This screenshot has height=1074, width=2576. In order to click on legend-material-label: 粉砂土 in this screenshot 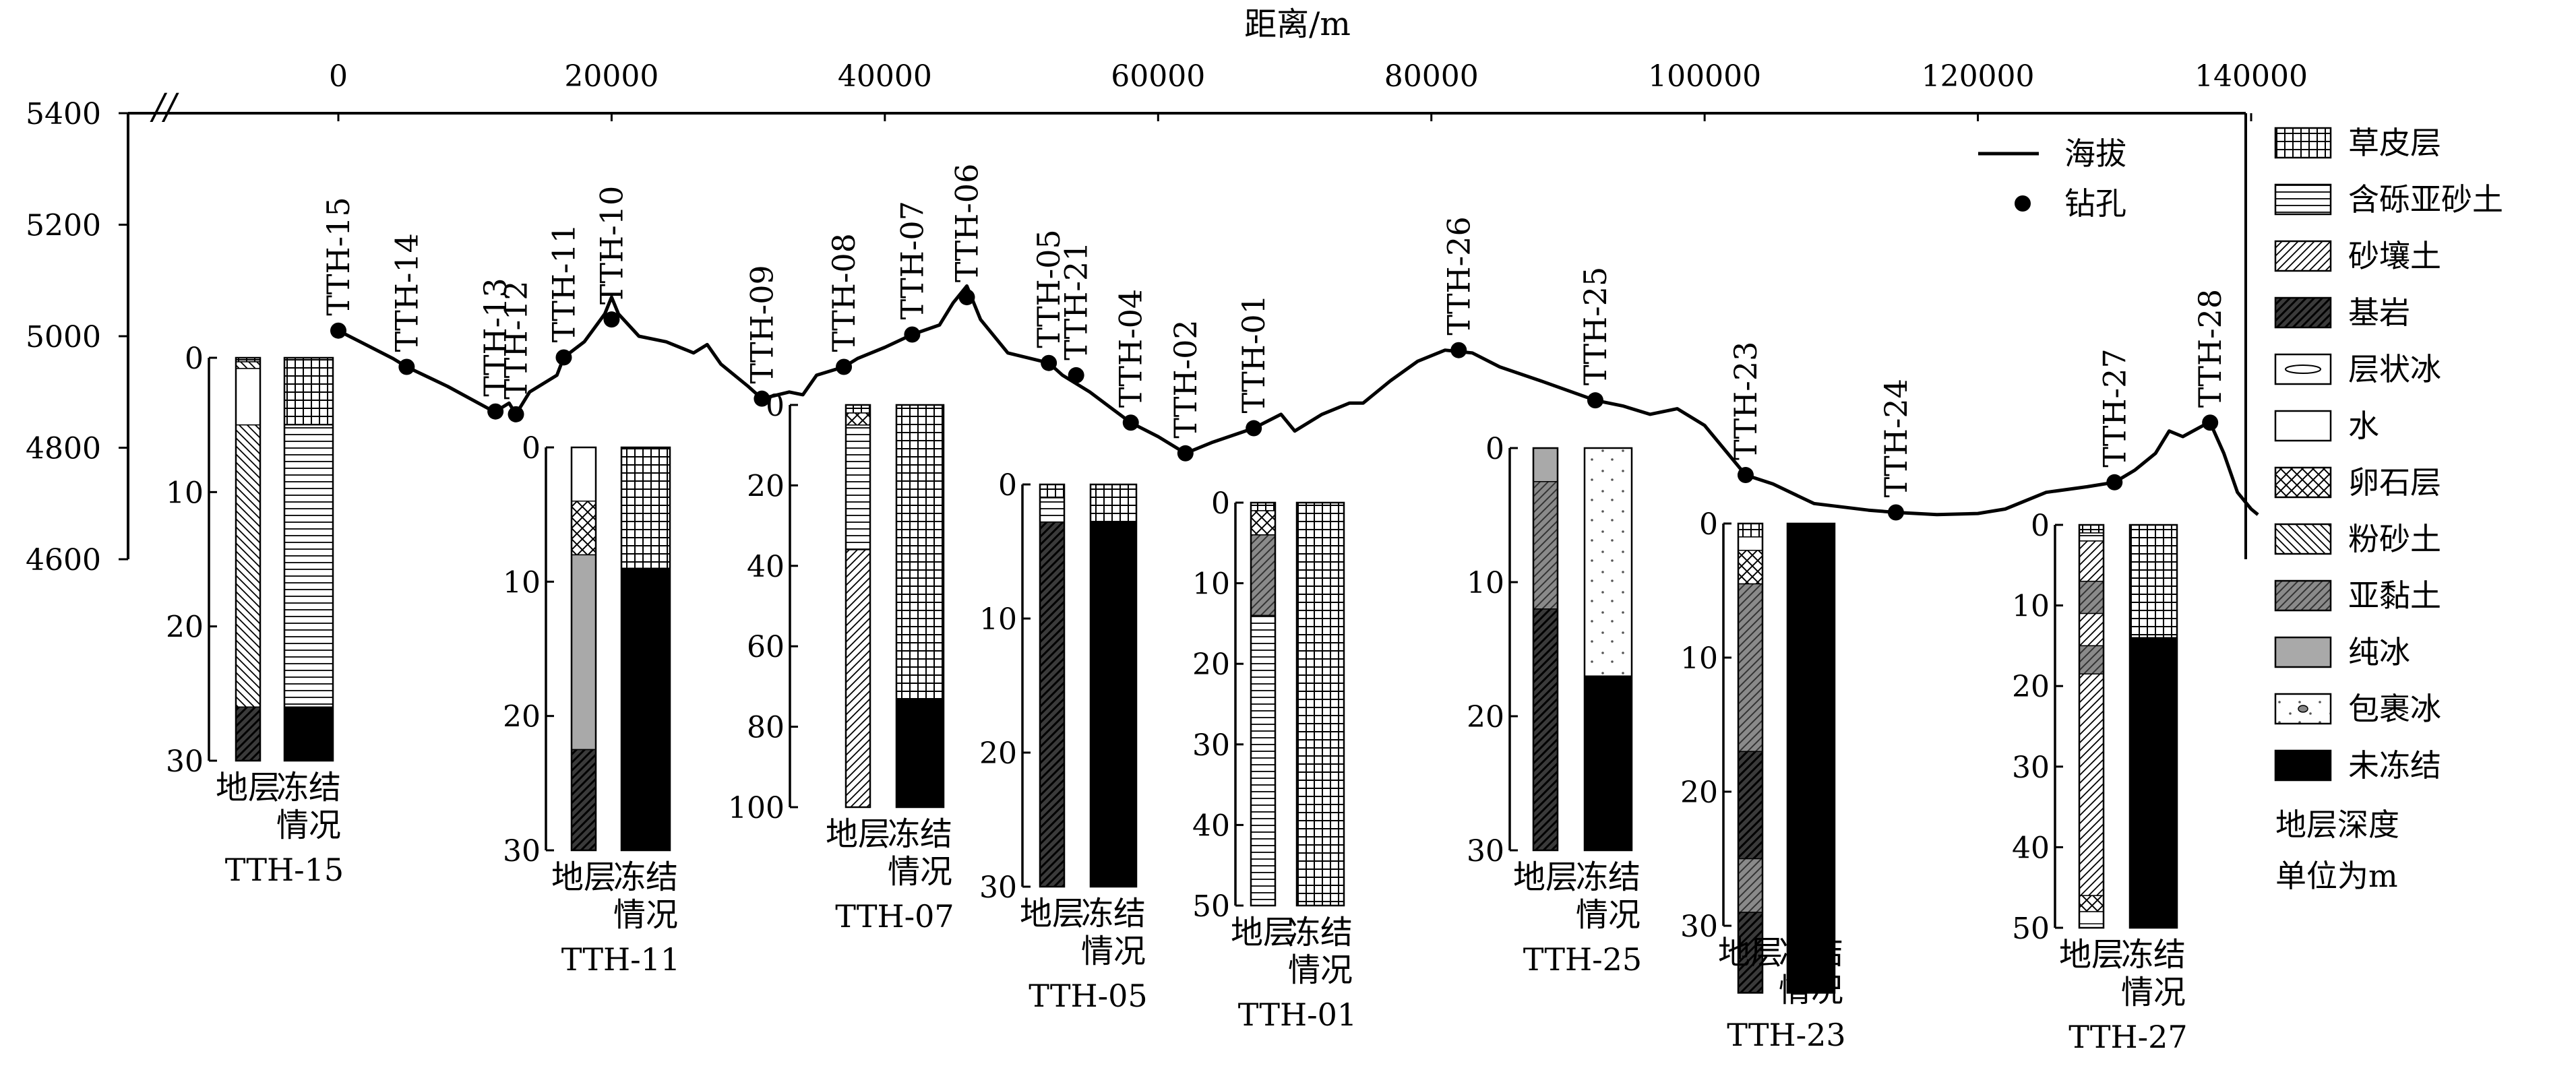, I will do `click(2395, 539)`.